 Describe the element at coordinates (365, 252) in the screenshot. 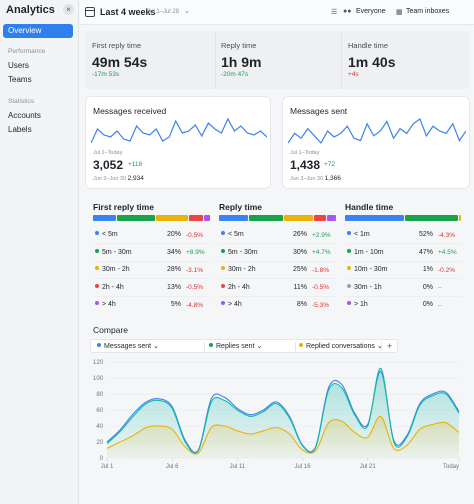

I see `distribution-row-label: 1m - 10m` at that location.